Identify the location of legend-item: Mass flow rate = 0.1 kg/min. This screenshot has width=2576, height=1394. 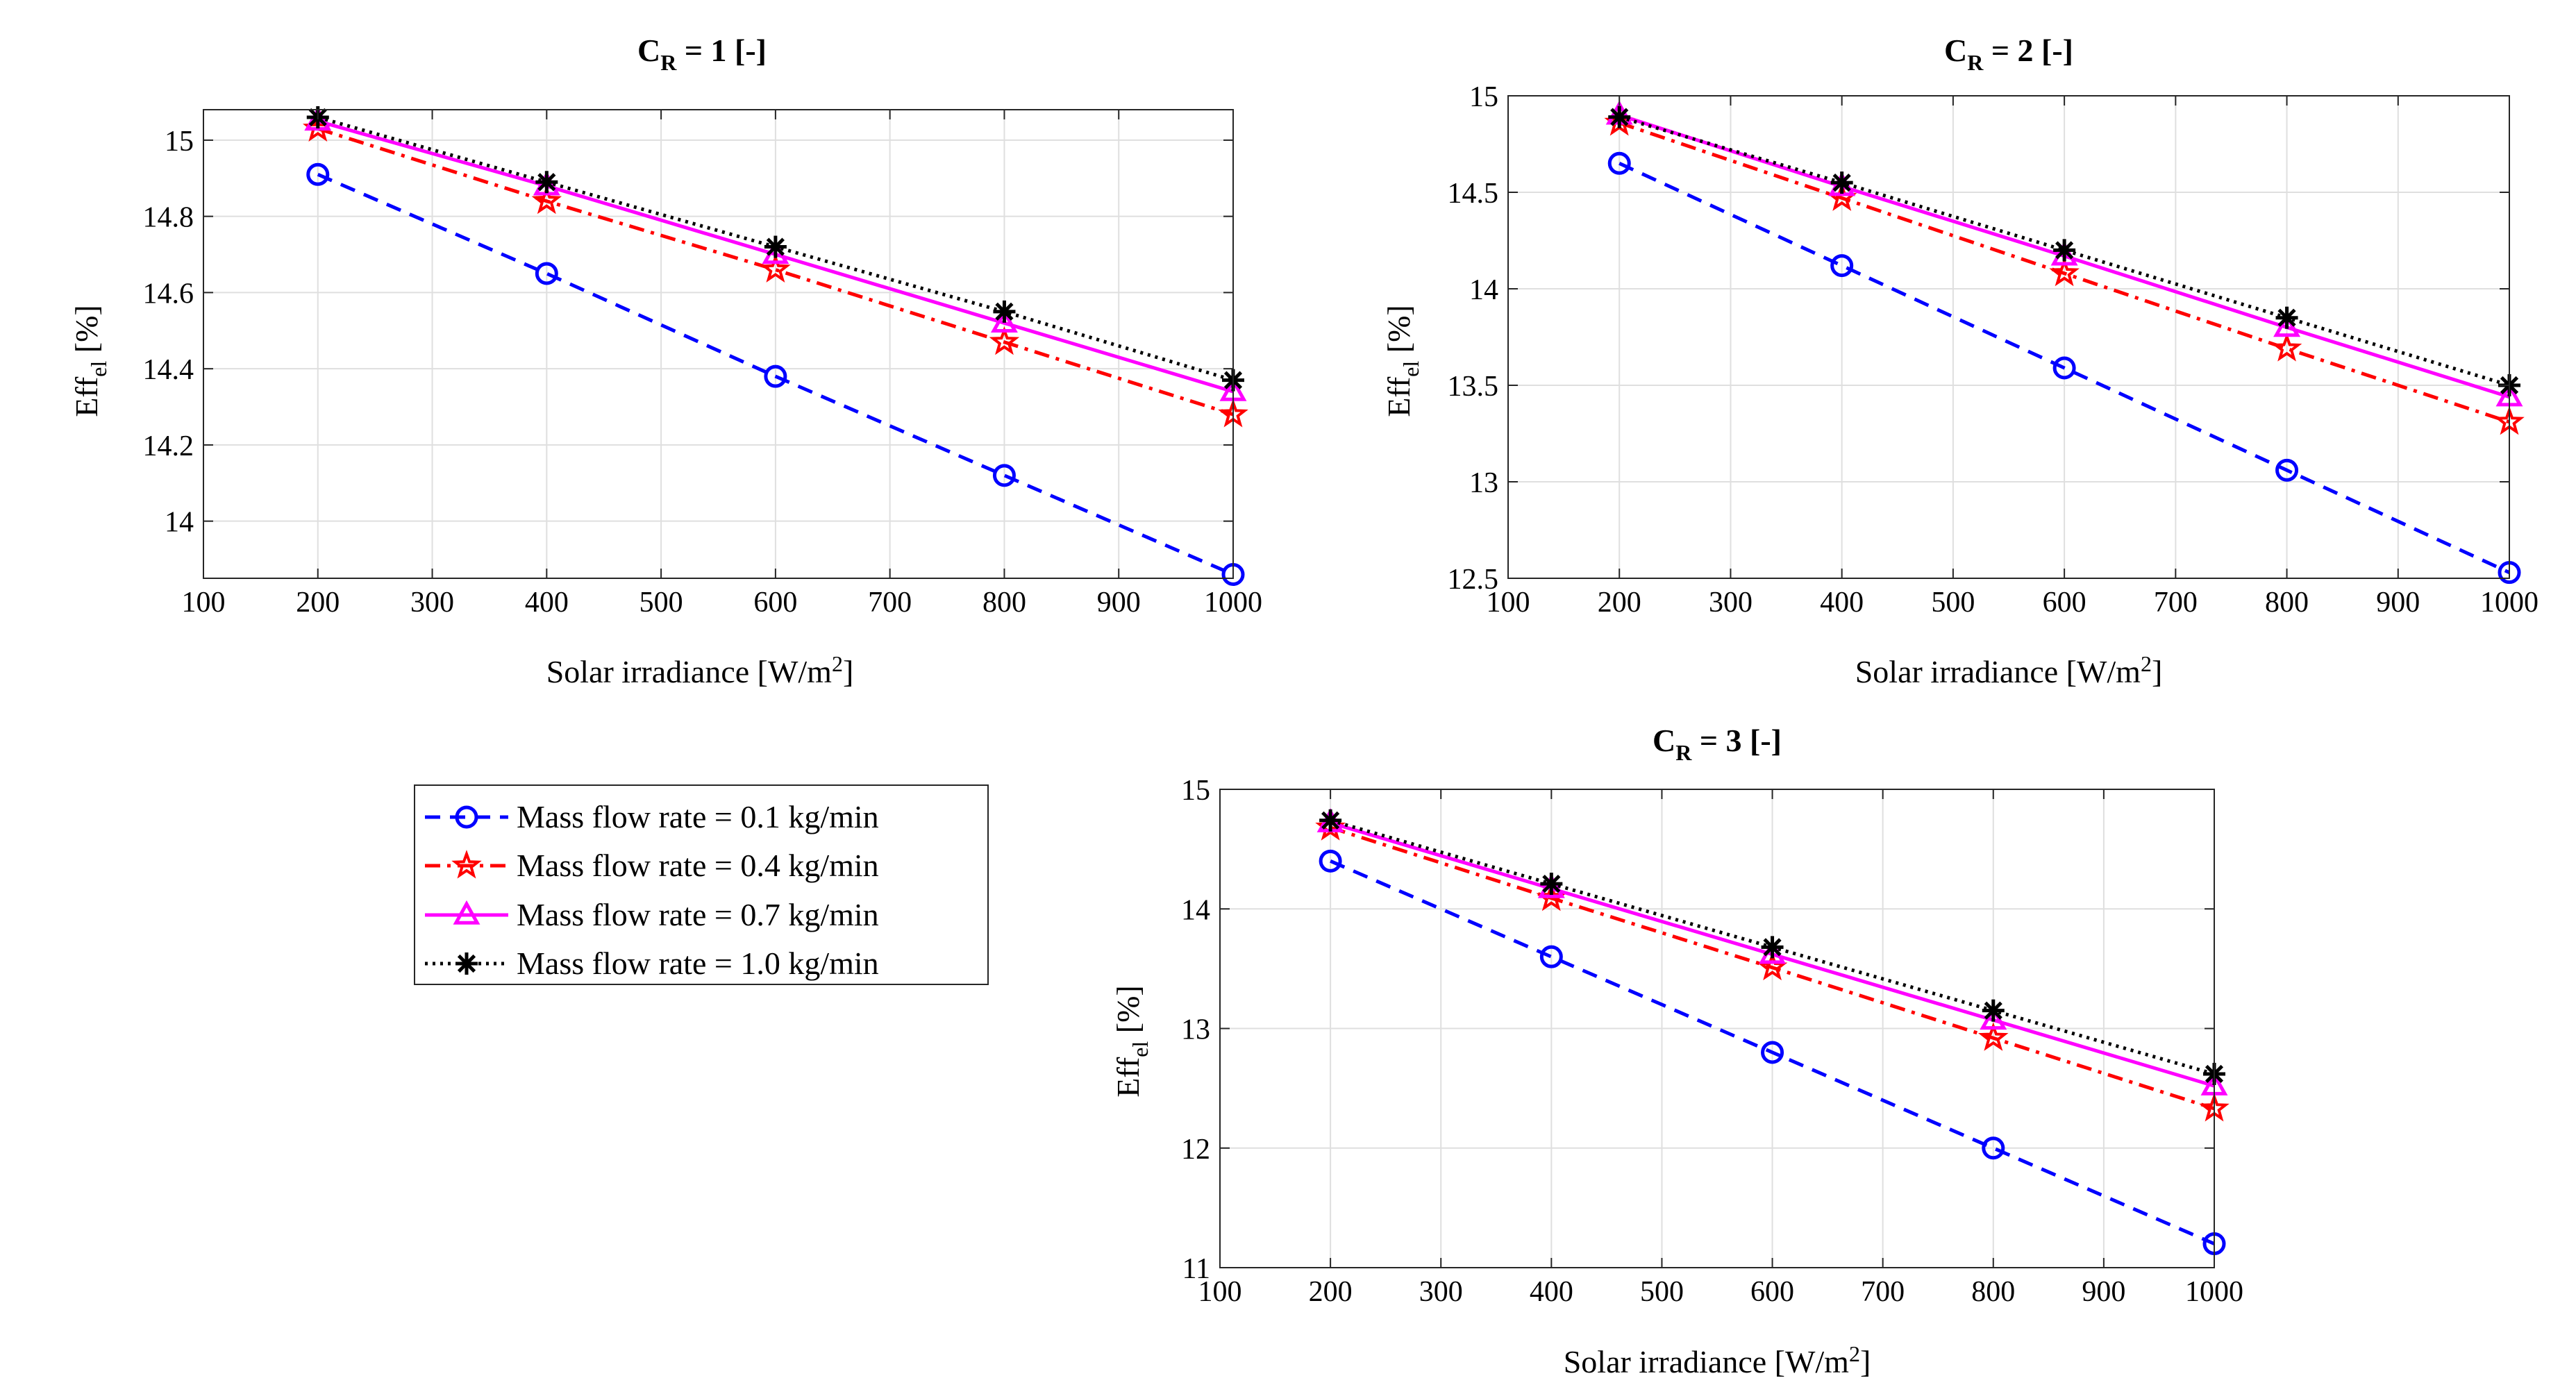
(652, 816).